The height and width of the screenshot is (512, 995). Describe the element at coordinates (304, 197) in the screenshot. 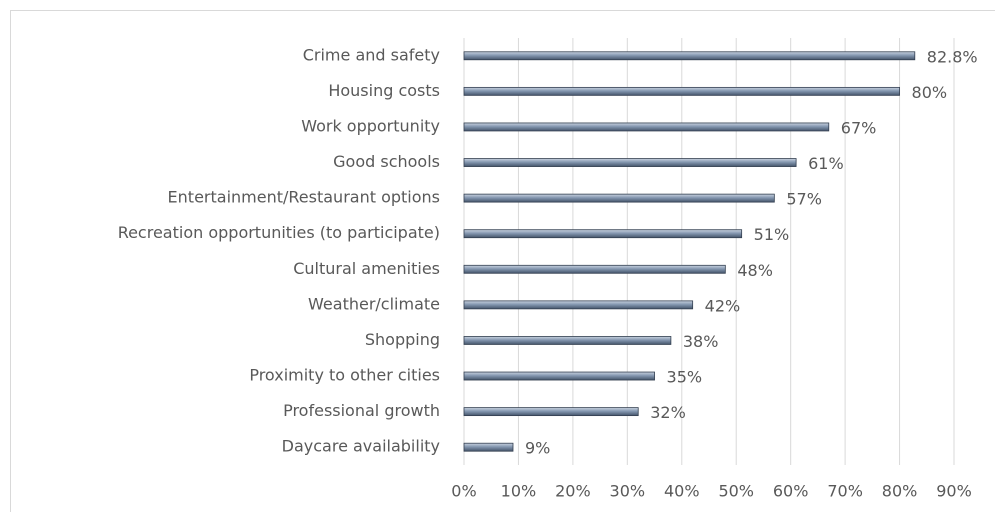

I see `y-tick-label: Entertainment/Restaurant options` at that location.